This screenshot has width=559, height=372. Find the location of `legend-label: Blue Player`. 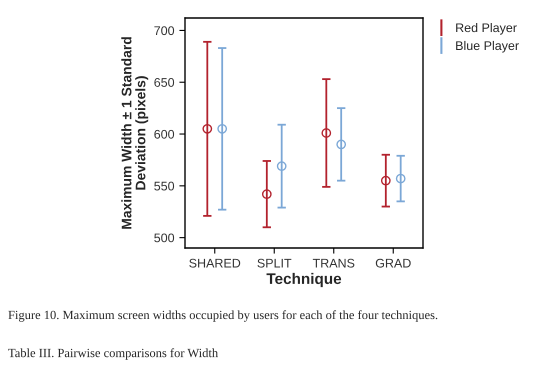

legend-label: Blue Player is located at coordinates (487, 46).